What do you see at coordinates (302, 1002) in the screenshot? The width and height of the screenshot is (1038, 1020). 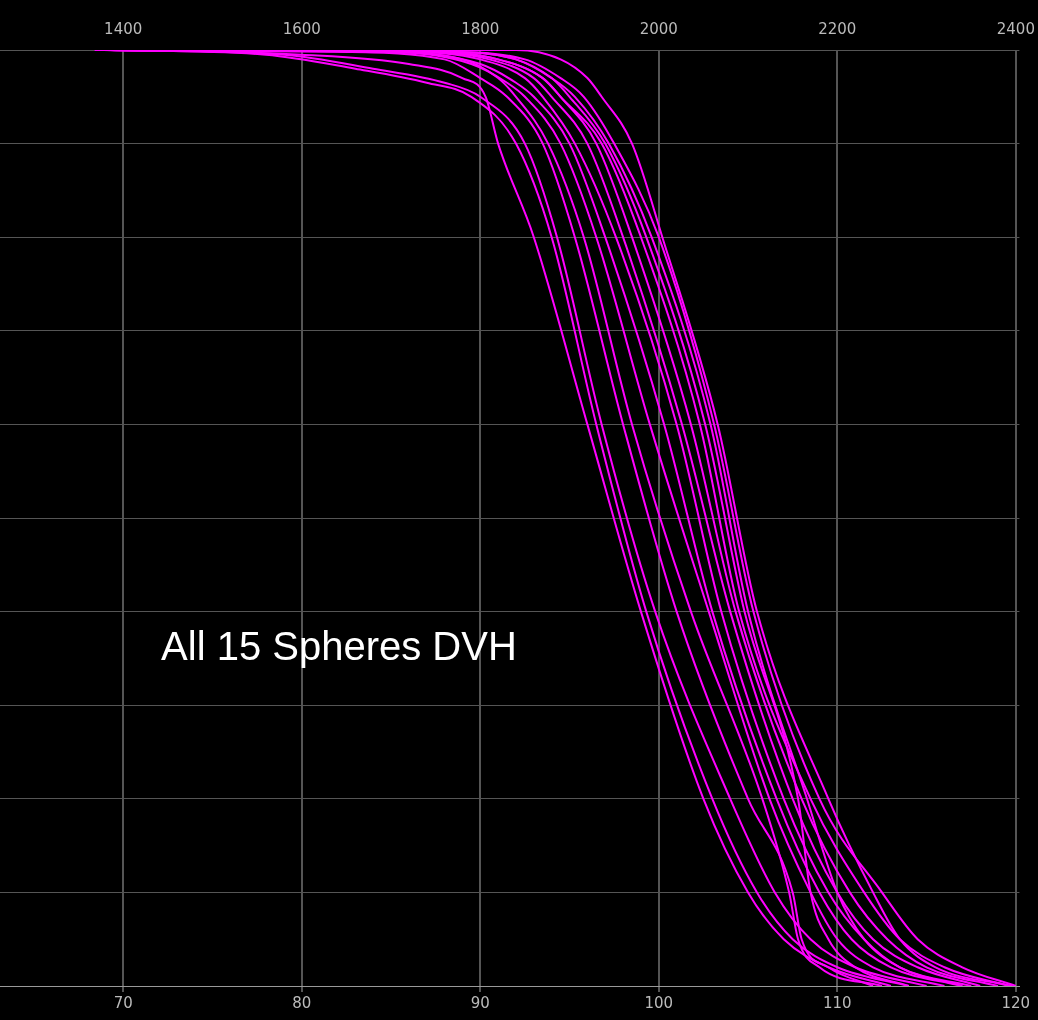 I see `x-tick-label: 80` at bounding box center [302, 1002].